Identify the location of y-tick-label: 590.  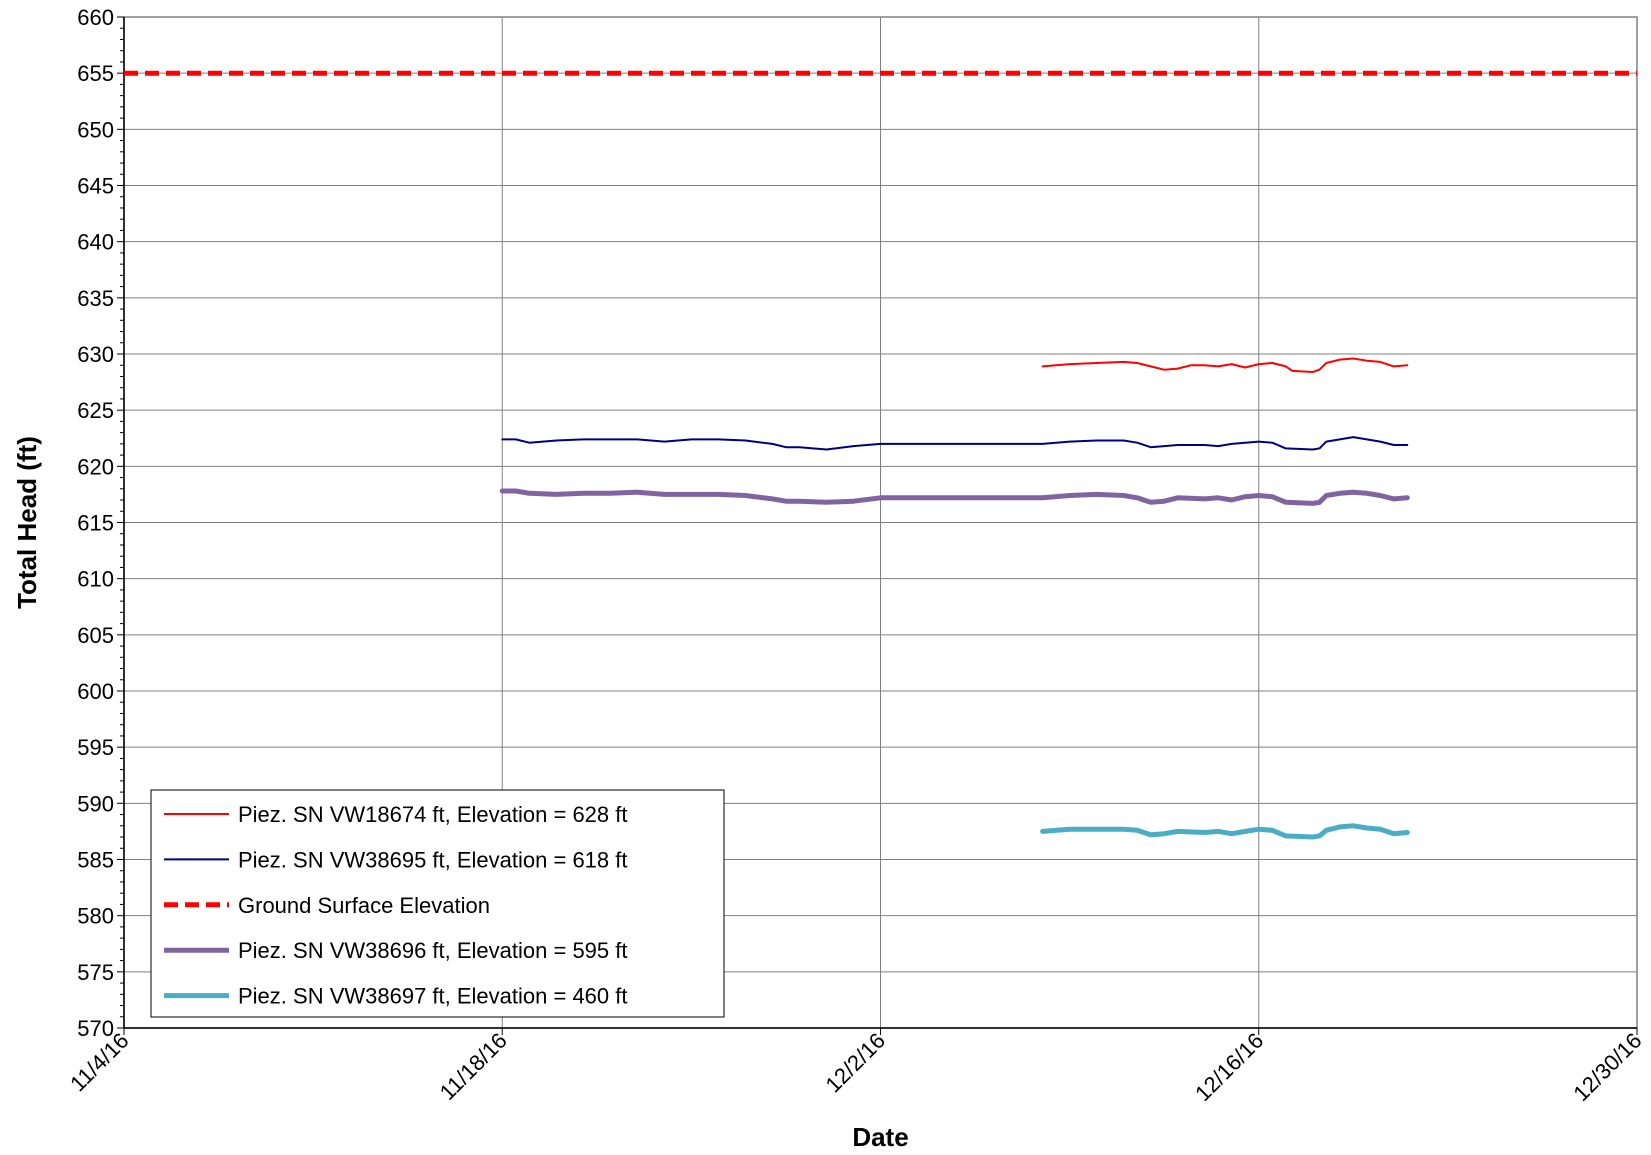
(95, 803).